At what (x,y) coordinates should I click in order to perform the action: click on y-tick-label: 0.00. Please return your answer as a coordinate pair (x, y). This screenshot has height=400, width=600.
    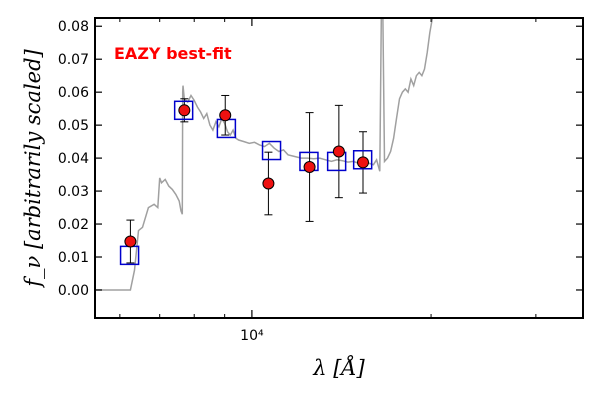
    Looking at the image, I should click on (73, 291).